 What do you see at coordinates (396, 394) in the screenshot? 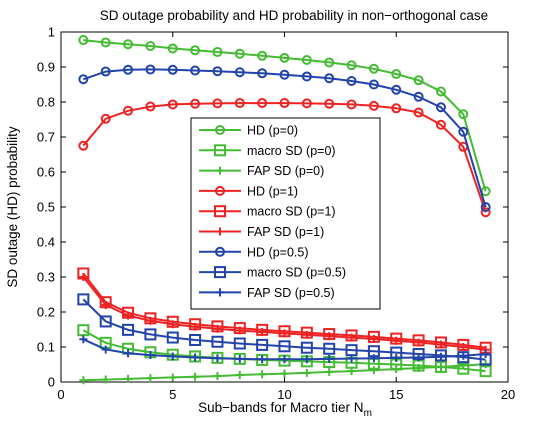
I see `x-tick-label: 15` at bounding box center [396, 394].